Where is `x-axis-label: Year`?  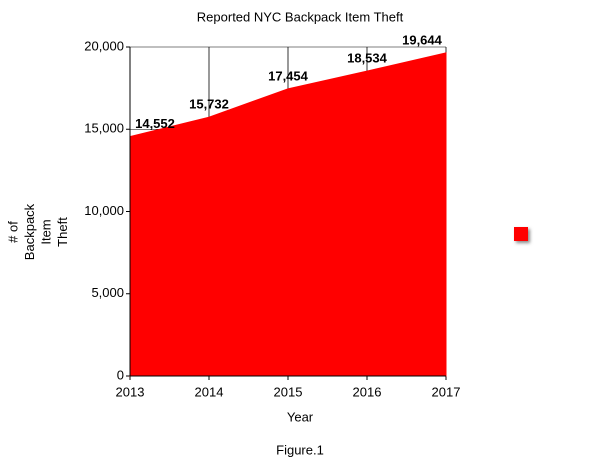
x-axis-label: Year is located at coordinates (300, 416).